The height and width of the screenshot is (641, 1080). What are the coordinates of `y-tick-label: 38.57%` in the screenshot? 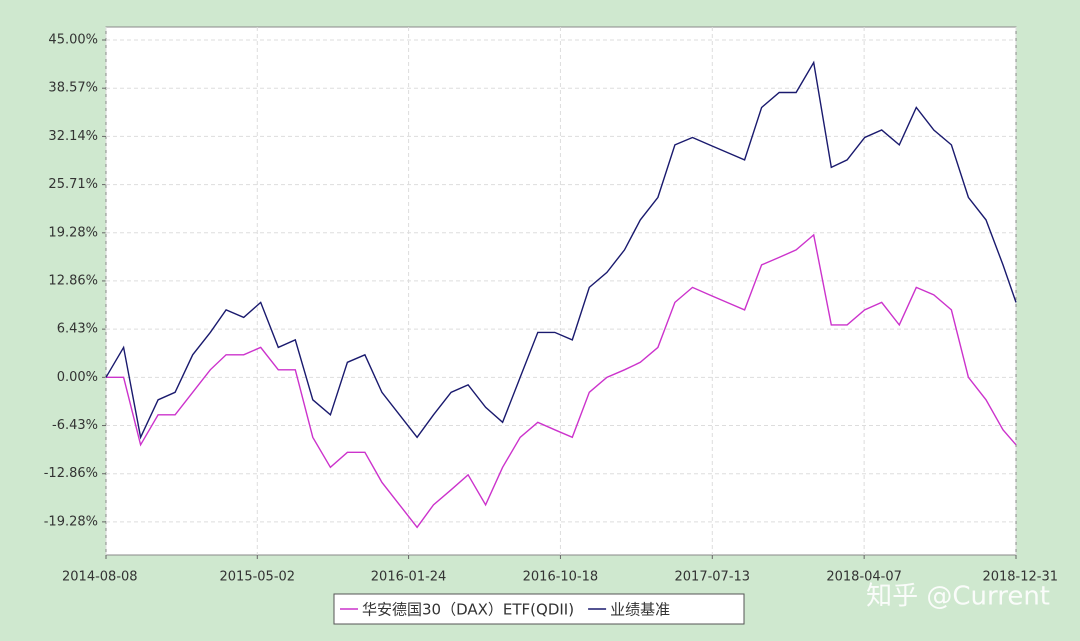 It's located at (73, 88).